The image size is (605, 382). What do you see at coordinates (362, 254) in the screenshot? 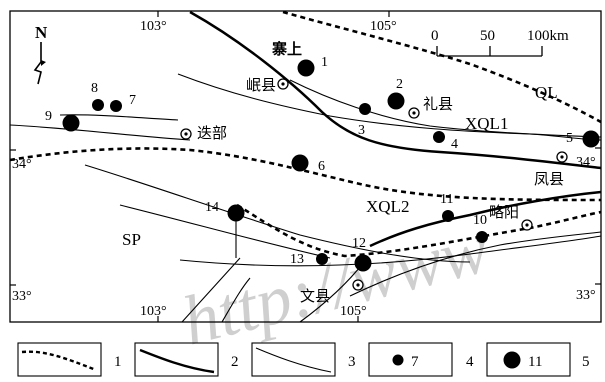
I see `site-12: 12` at bounding box center [362, 254].